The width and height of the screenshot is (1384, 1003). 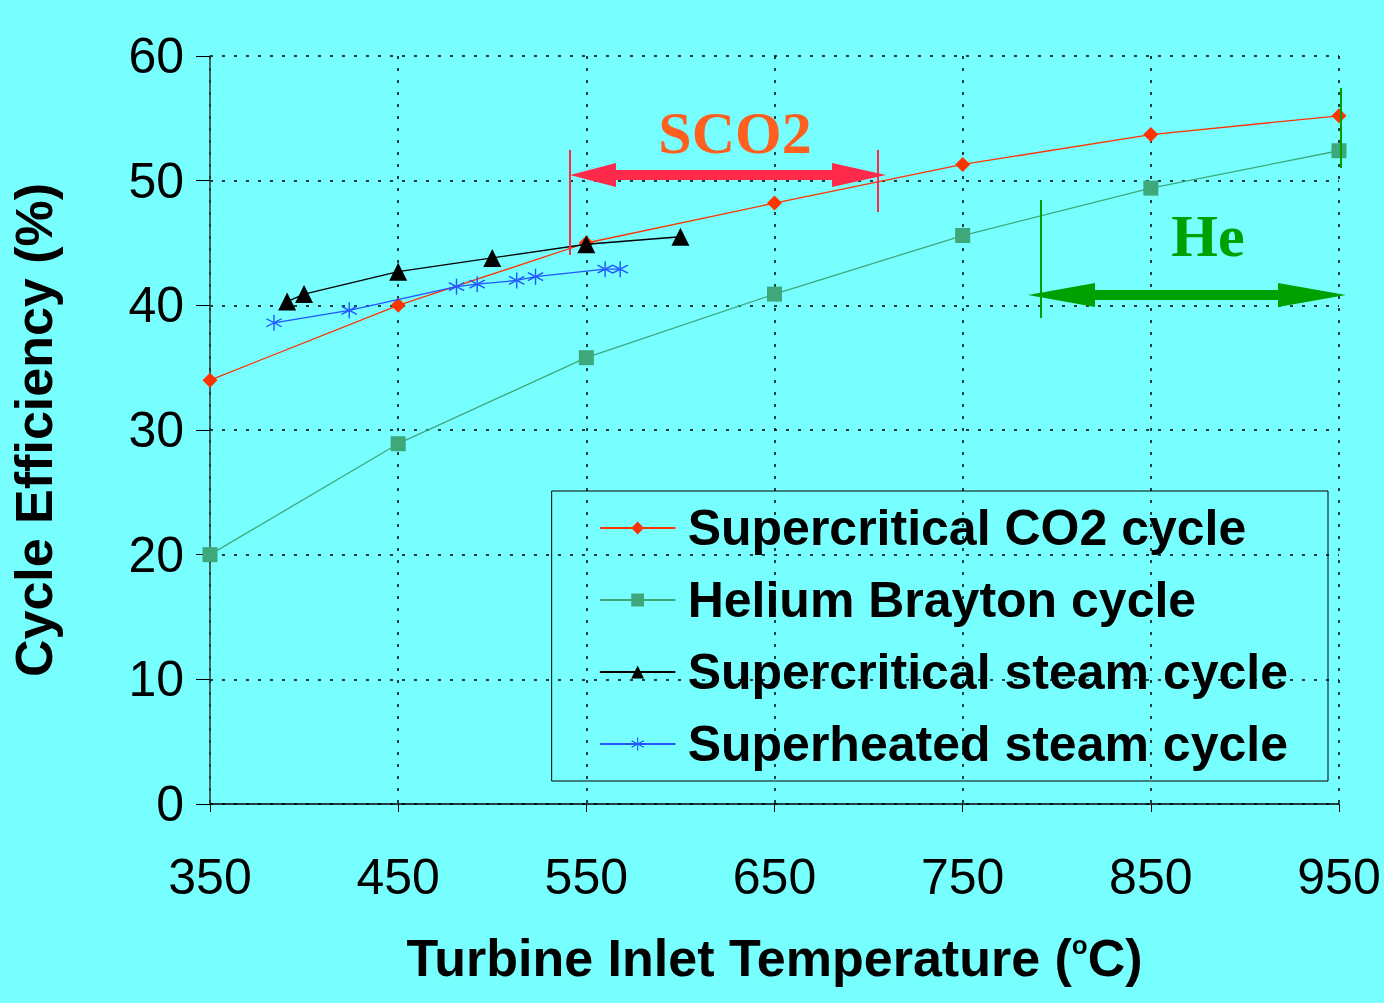 I want to click on annotation: He, so click(x=1208, y=236).